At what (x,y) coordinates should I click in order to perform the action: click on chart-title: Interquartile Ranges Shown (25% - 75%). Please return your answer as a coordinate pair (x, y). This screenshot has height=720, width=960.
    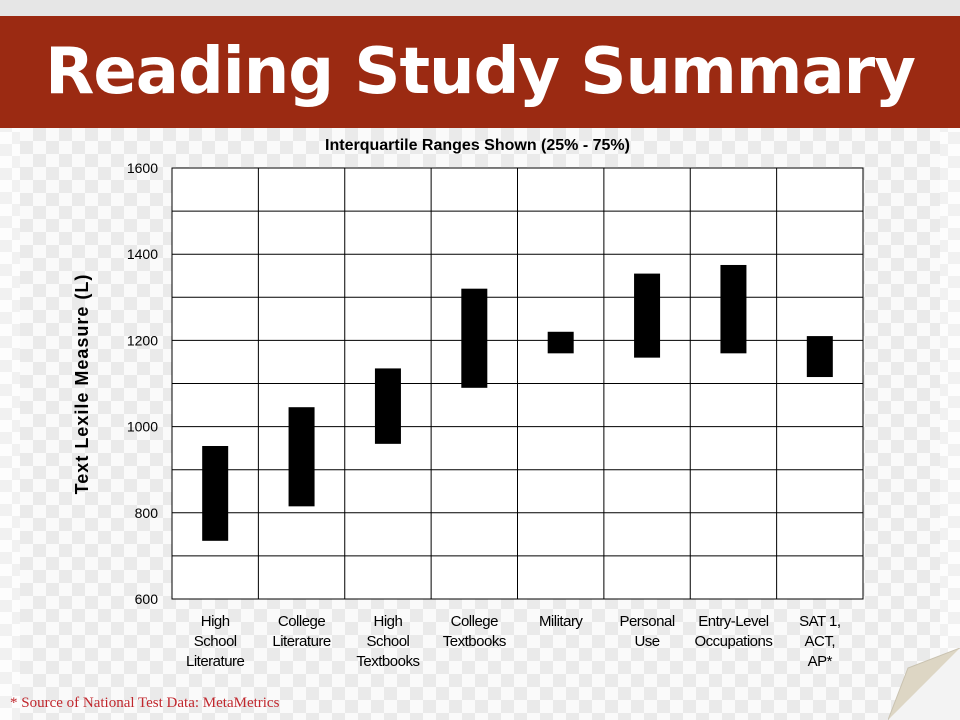
    Looking at the image, I should click on (477, 145).